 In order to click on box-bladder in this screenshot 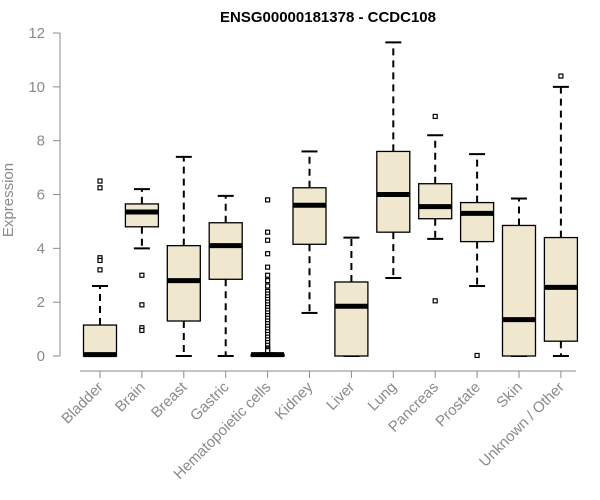, I will do `click(100, 268)`.